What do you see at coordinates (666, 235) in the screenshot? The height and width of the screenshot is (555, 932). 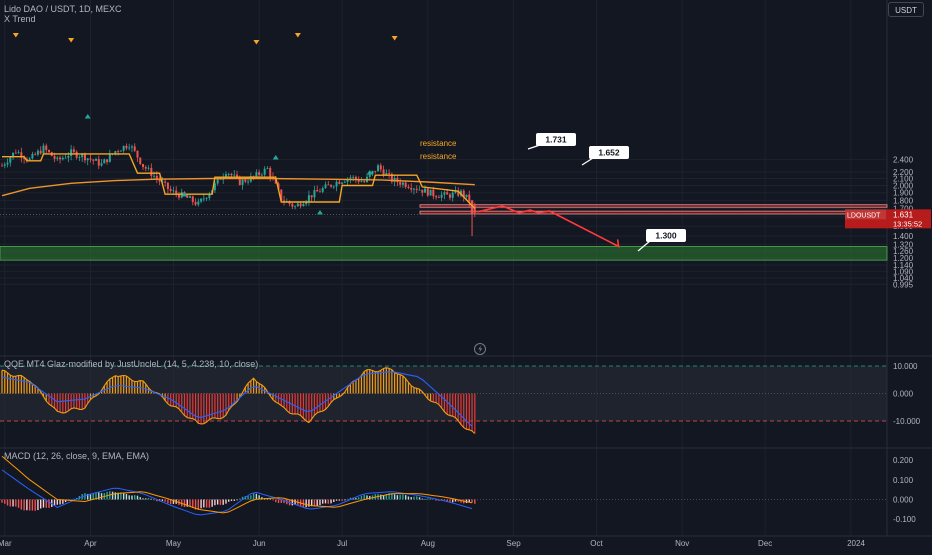 I see `callout-box` at bounding box center [666, 235].